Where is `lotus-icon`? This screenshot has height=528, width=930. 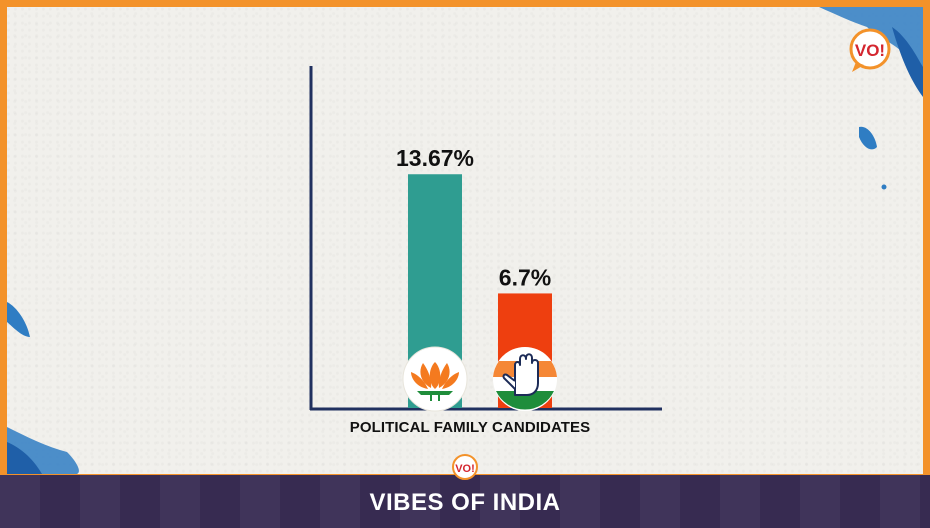
lotus-icon is located at coordinates (435, 379).